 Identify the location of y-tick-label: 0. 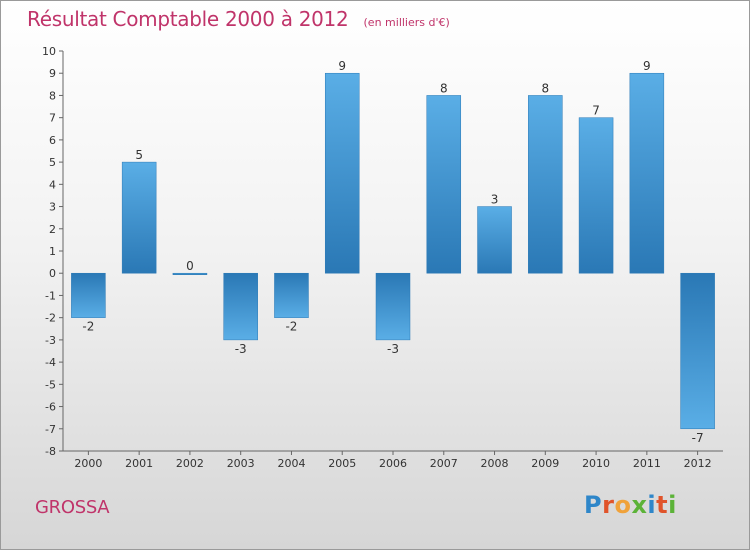
(52, 273).